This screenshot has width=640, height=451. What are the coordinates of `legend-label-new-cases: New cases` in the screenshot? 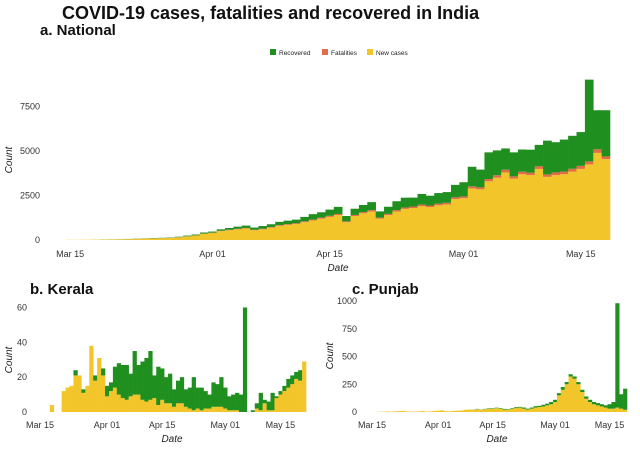 It's located at (392, 53).